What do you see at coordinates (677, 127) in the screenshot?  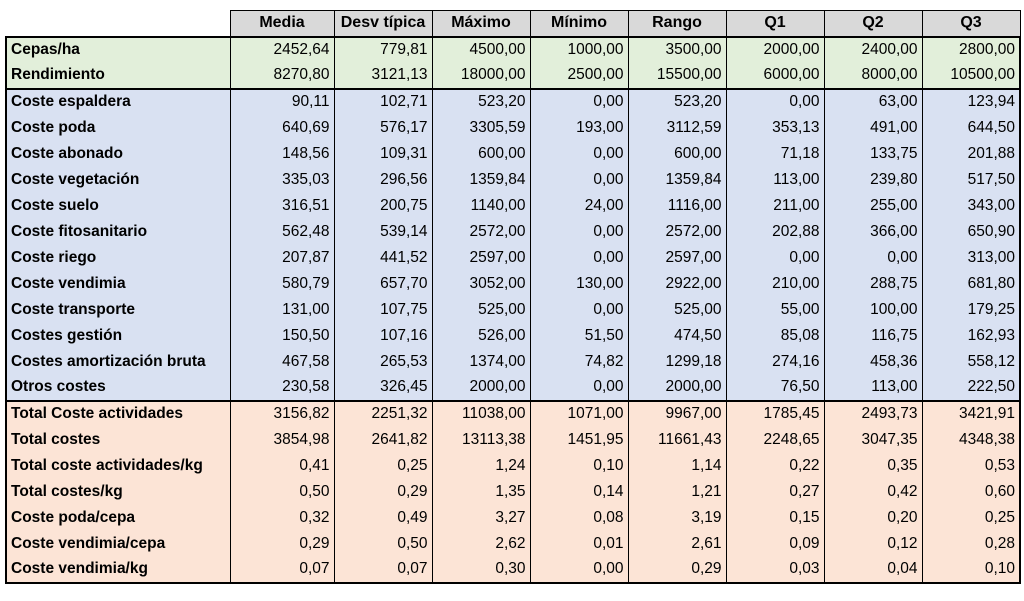 I see `table-cell: 3112,59` at bounding box center [677, 127].